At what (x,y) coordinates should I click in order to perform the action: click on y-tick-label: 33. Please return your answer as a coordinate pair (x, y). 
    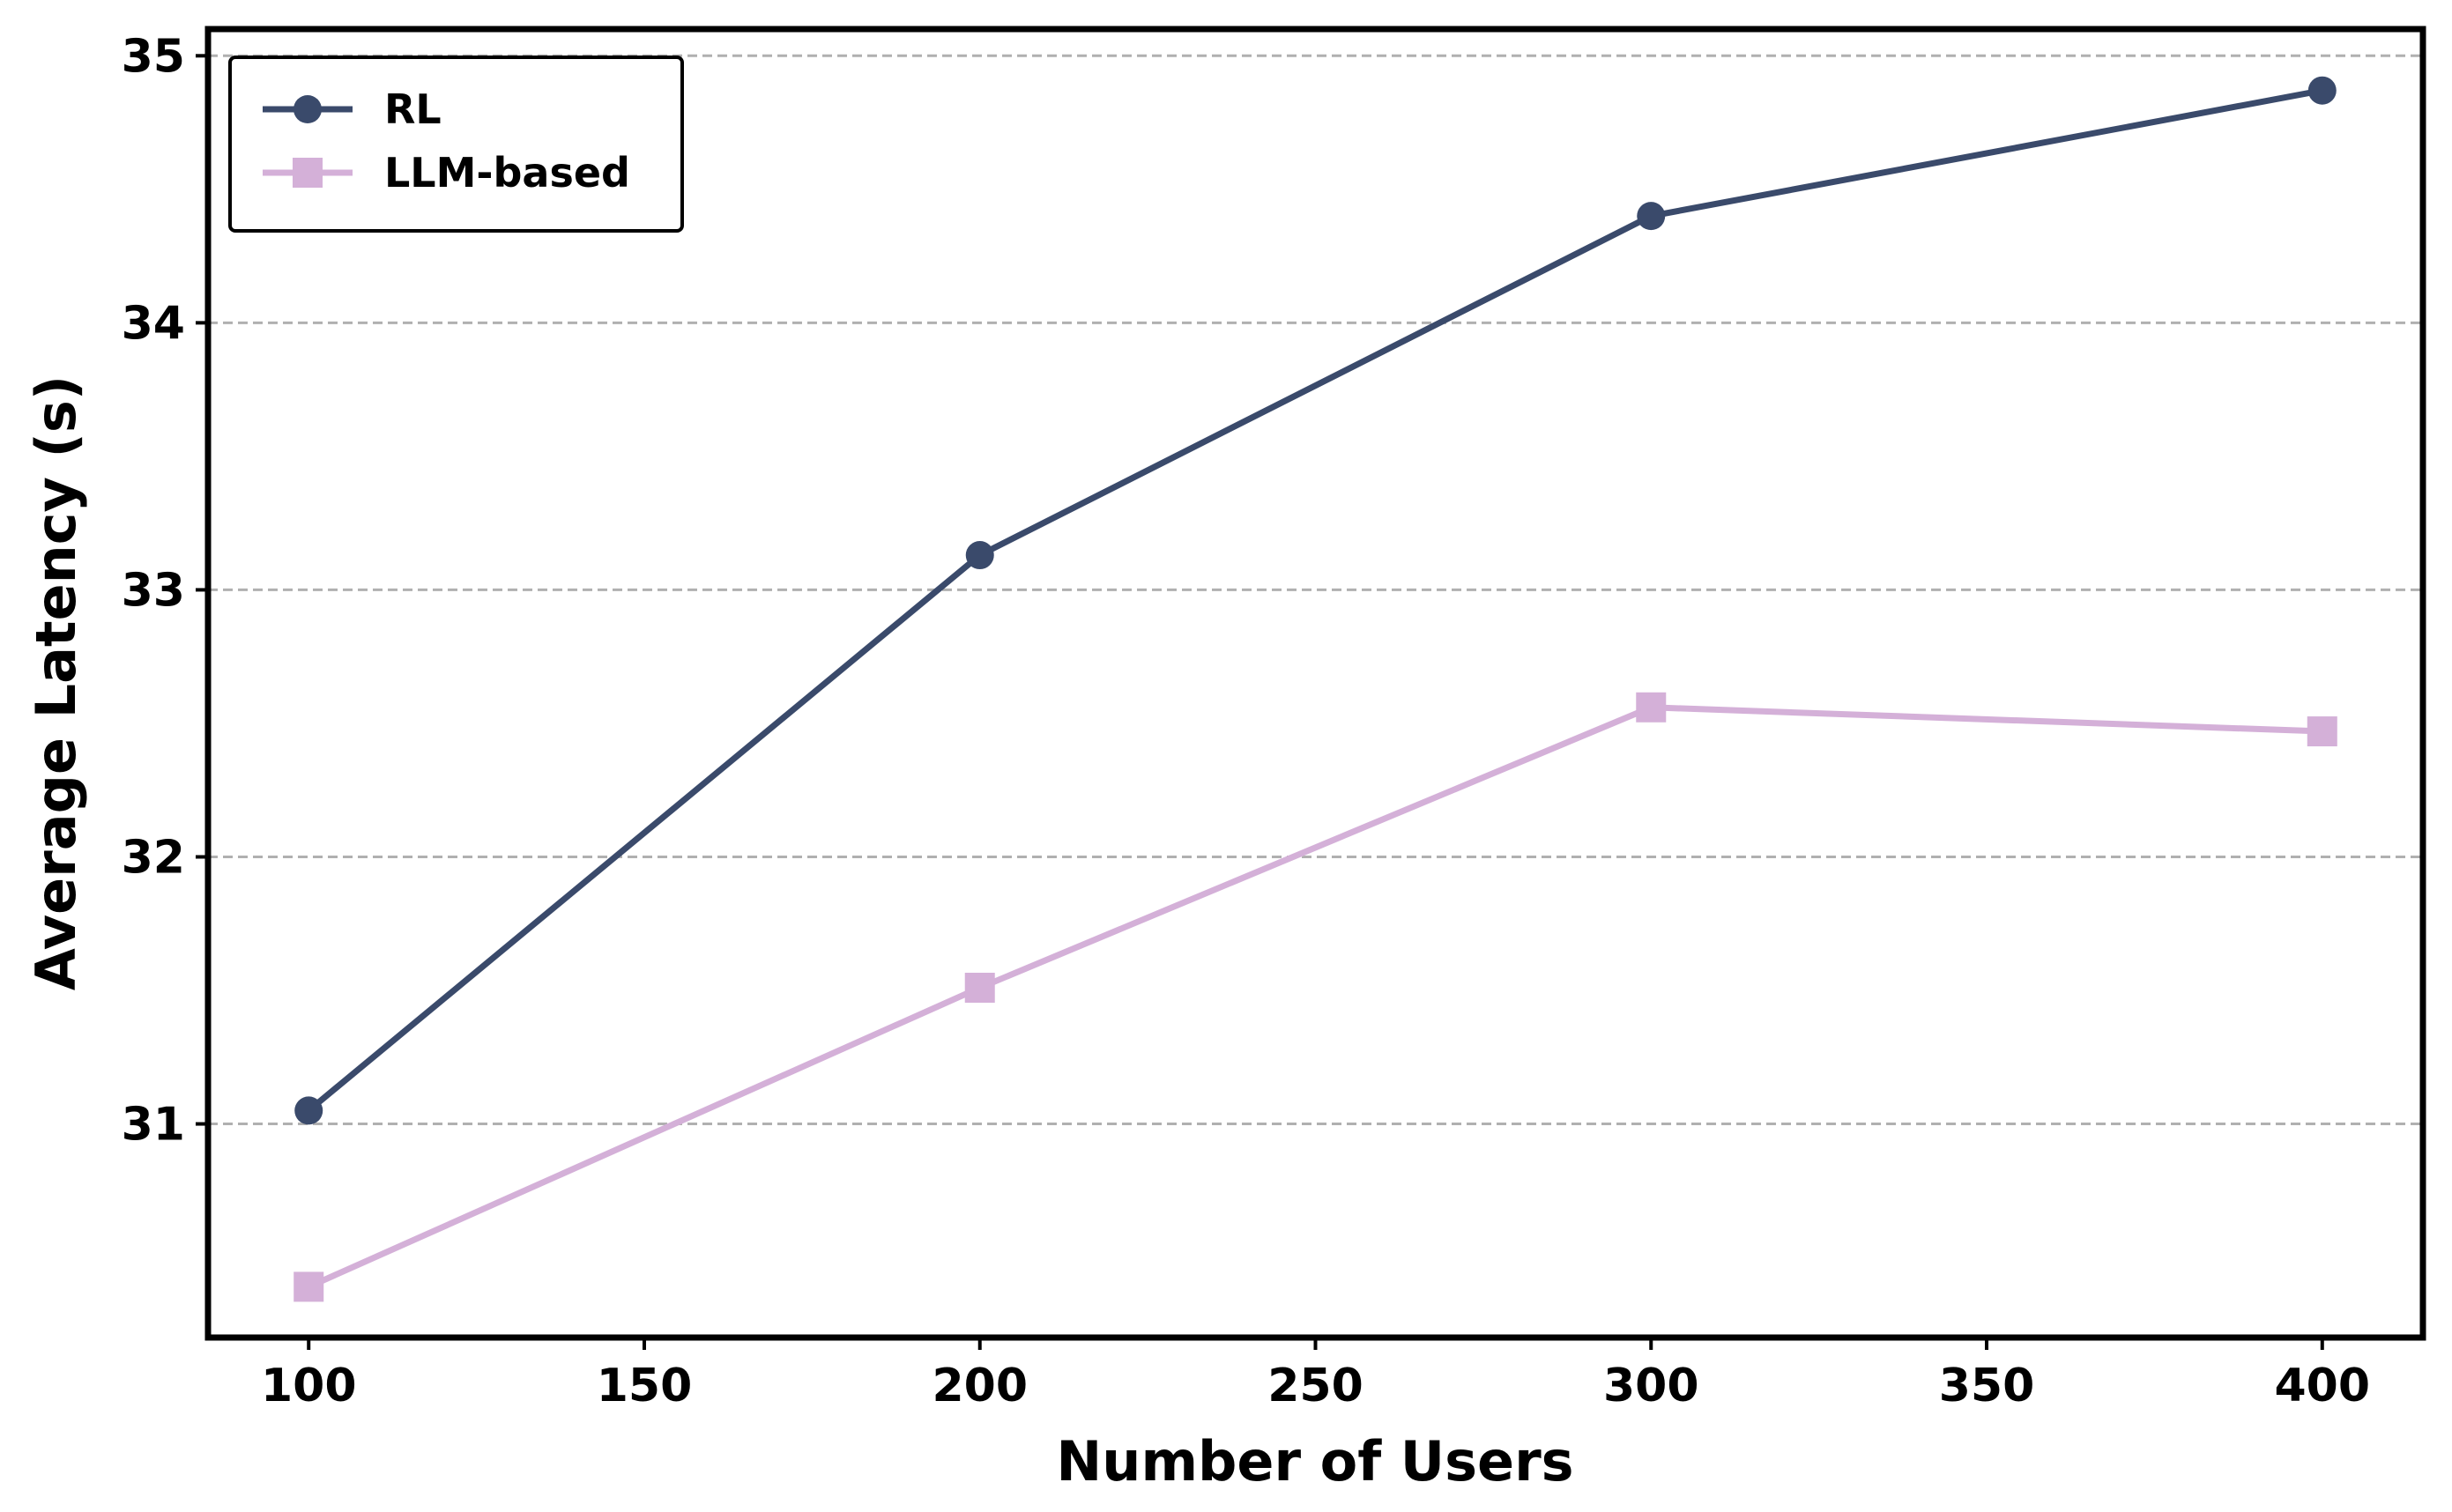
    Looking at the image, I should click on (153, 590).